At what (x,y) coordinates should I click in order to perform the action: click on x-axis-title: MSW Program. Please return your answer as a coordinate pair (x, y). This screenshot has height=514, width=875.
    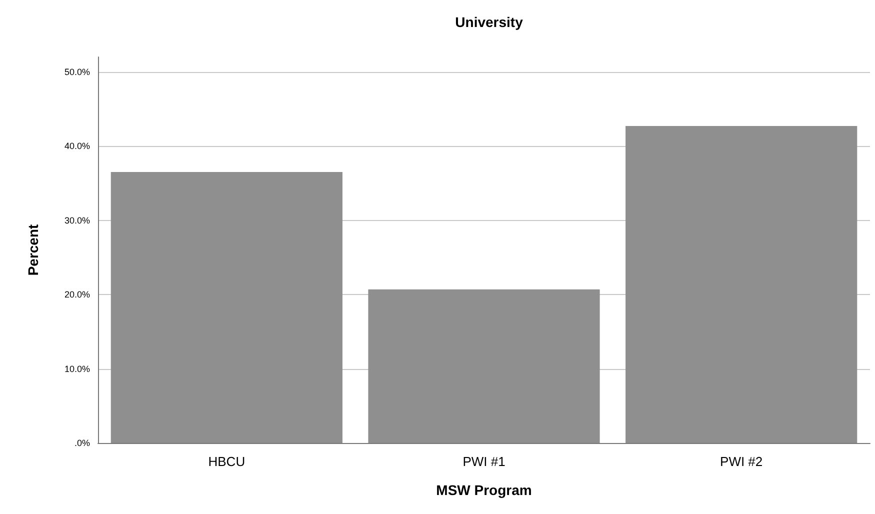
    Looking at the image, I should click on (484, 490).